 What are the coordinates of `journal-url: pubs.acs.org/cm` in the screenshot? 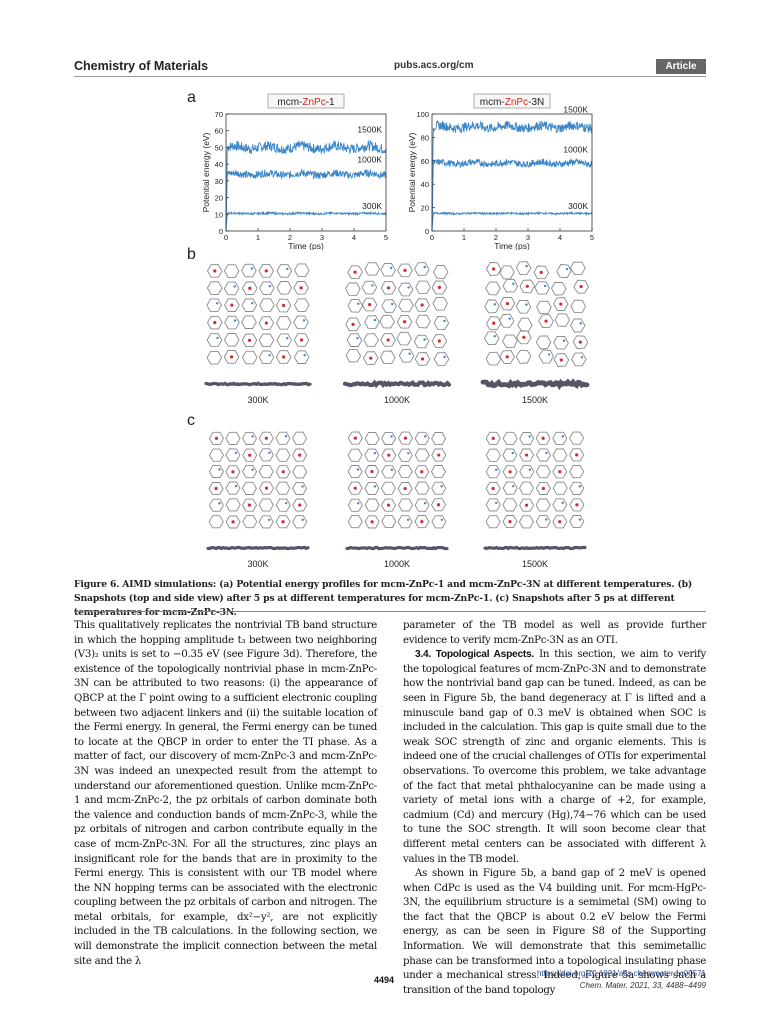 It's located at (434, 65).